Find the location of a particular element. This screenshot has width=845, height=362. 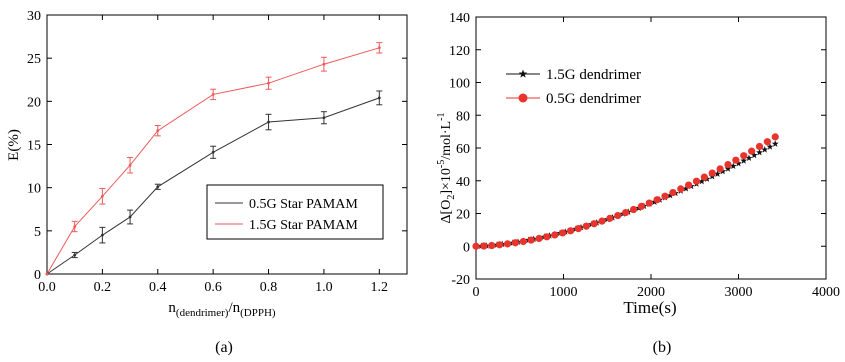

chart-b-ytick-label: 40 is located at coordinates (463, 182).